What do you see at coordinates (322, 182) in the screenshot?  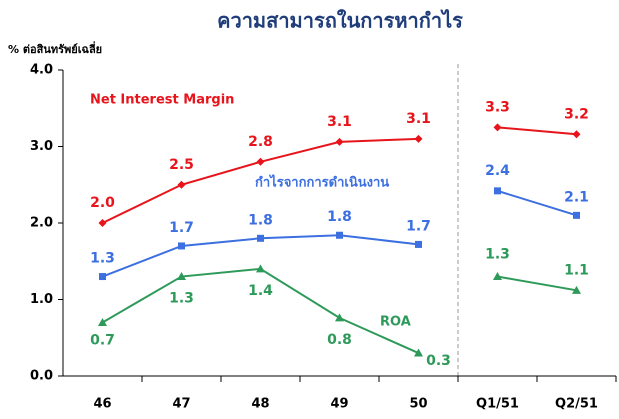 I see `legend-label: กำไรจากการดำเนินงาน` at bounding box center [322, 182].